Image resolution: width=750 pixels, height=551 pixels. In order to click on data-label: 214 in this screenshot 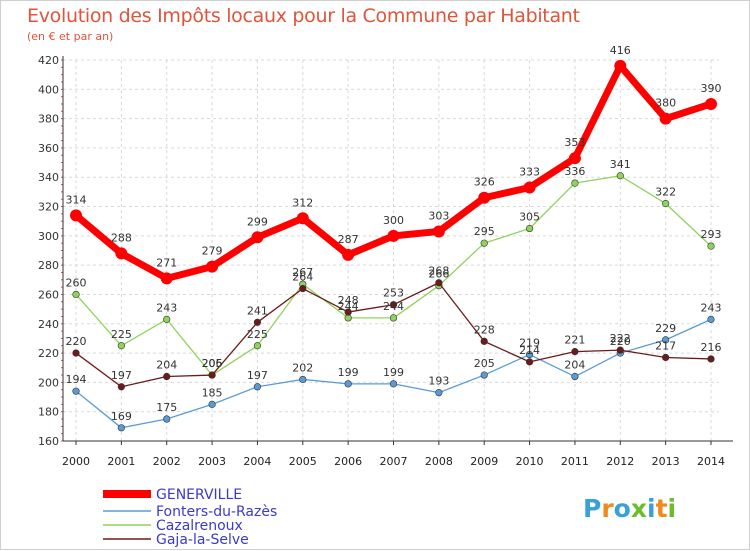, I will do `click(529, 350)`.